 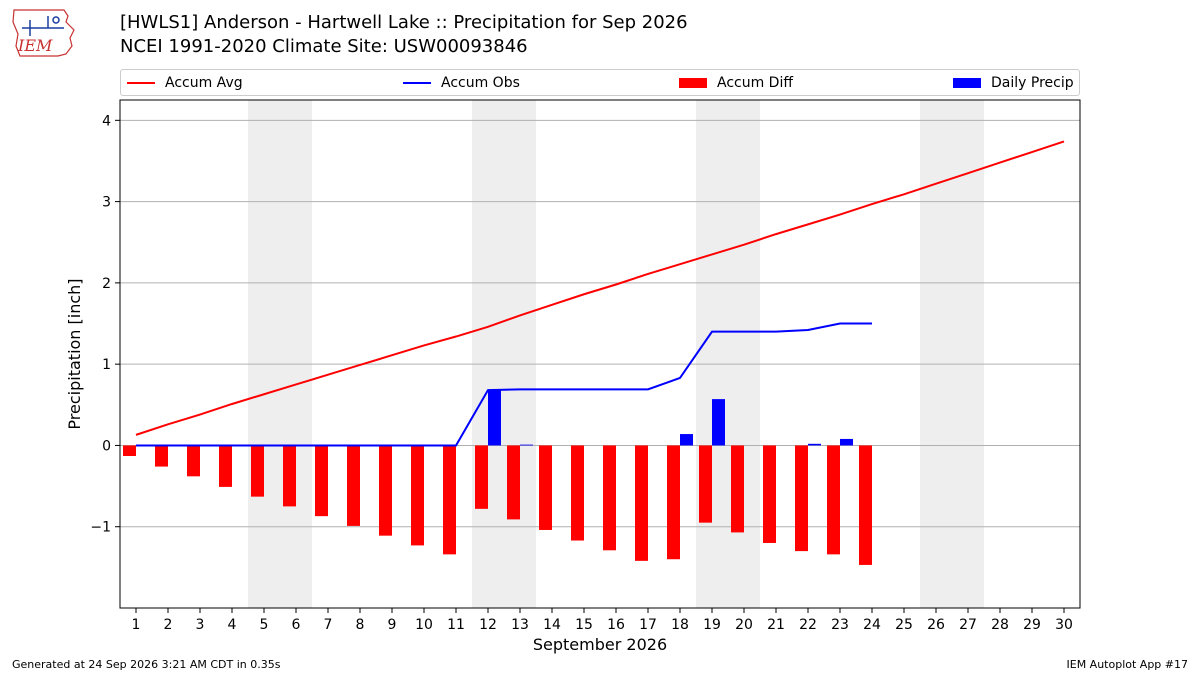 I want to click on x-tick-label: 1, so click(x=136, y=625).